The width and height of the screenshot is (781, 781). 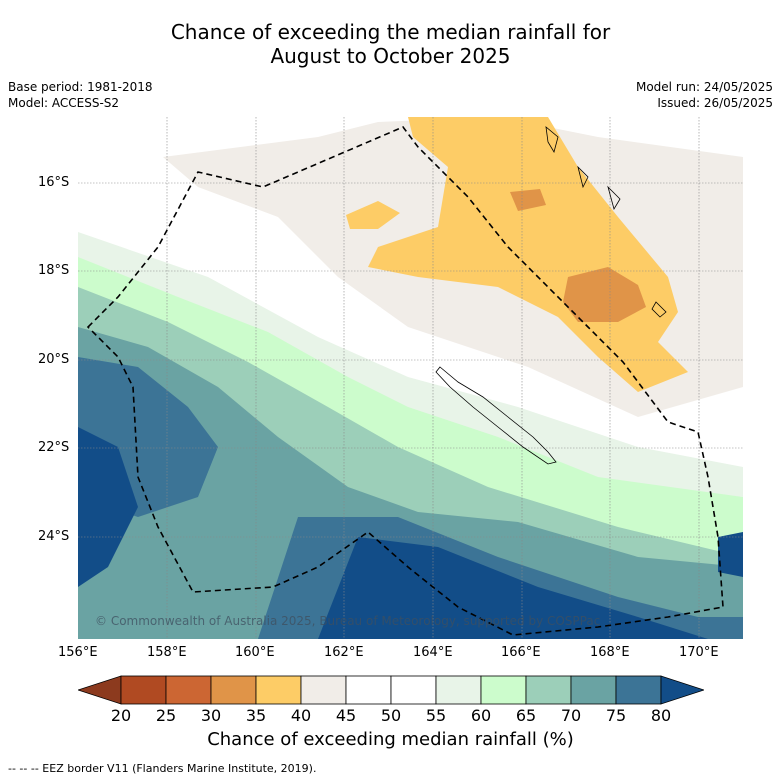 I want to click on zone-80-plus-east, so click(x=730, y=554).